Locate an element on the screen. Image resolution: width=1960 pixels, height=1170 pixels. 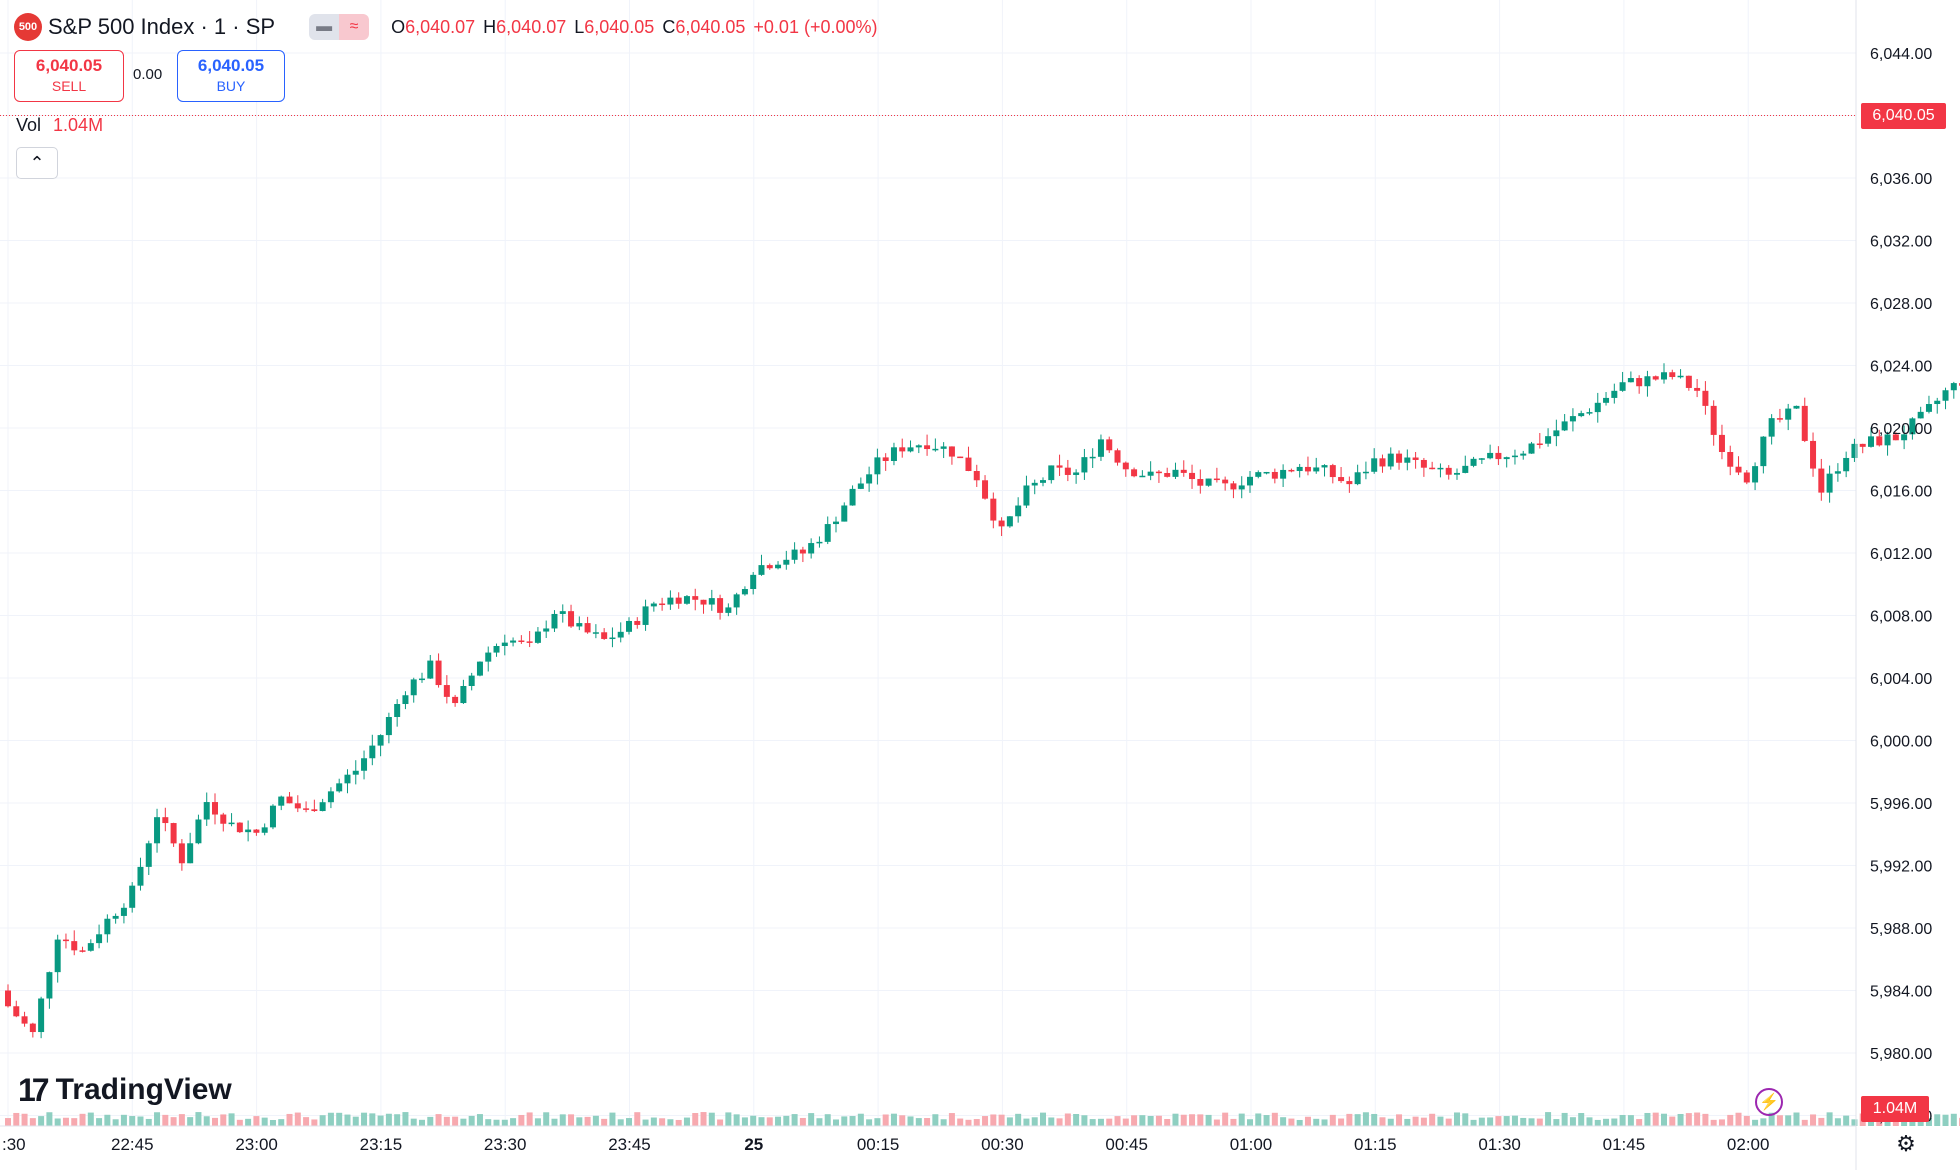
close-value: 6,040.05 is located at coordinates (710, 26).